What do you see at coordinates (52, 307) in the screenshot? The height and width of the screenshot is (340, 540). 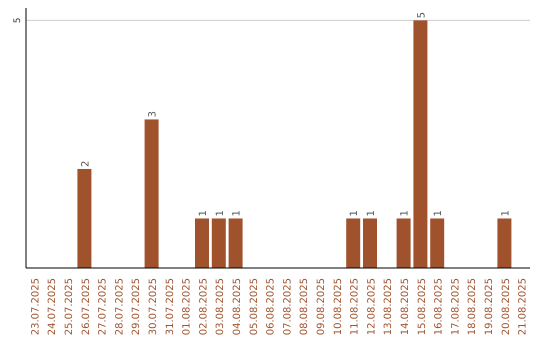 I see `x-tick-label: 24.07.2025` at bounding box center [52, 307].